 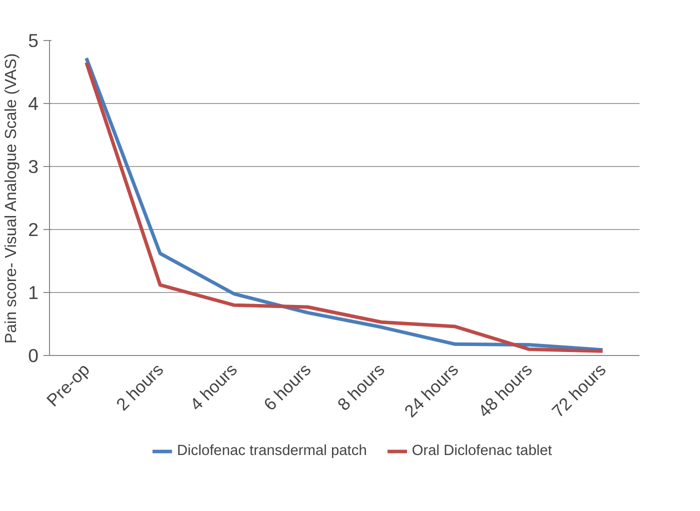 What do you see at coordinates (11, 198) in the screenshot?
I see `y-axis-title: Pain score- Visual Analogue Scale (VAS)` at bounding box center [11, 198].